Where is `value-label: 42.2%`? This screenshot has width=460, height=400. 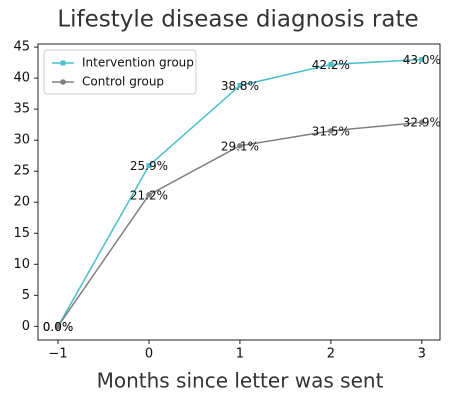 value-label: 42.2% is located at coordinates (331, 65).